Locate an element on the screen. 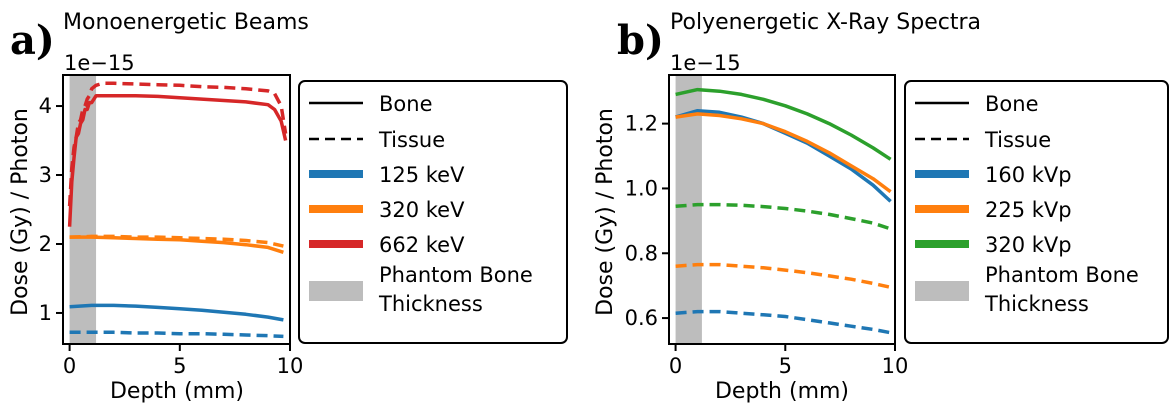 The width and height of the screenshot is (1176, 409). y-tick-label: 3 is located at coordinates (45, 175).